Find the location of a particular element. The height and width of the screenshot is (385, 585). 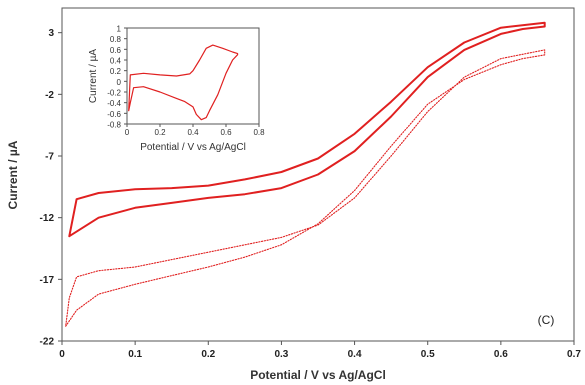

inset-x-tick-label: 0.2 is located at coordinates (160, 132).